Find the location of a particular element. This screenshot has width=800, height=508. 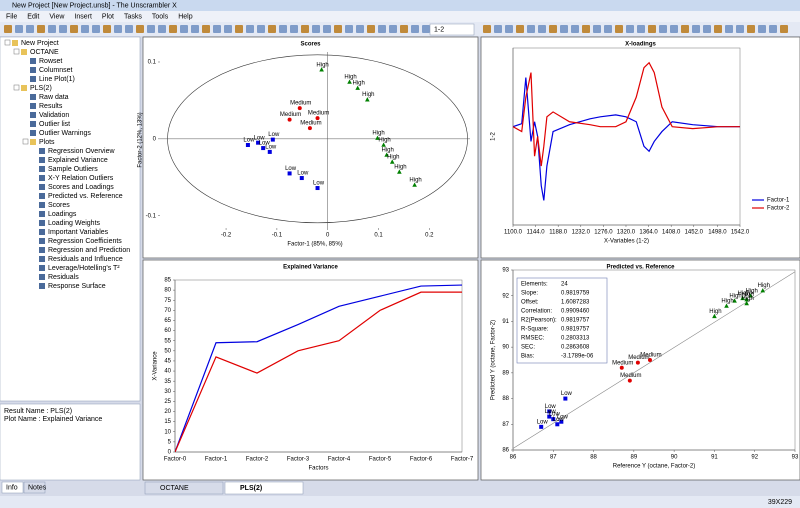

tree-item: Leverage/Hotelling's T² is located at coordinates (84, 268).